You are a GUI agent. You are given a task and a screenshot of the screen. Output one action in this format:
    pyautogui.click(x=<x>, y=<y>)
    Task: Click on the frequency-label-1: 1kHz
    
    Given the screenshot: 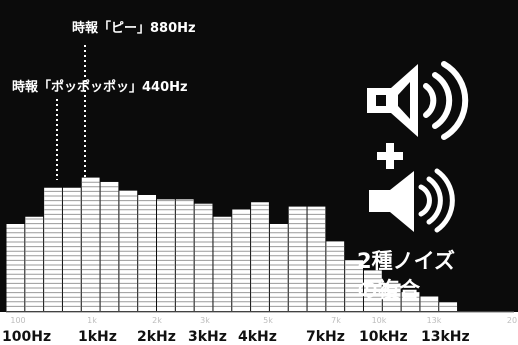 What is the action you would take?
    pyautogui.click(x=97, y=337)
    